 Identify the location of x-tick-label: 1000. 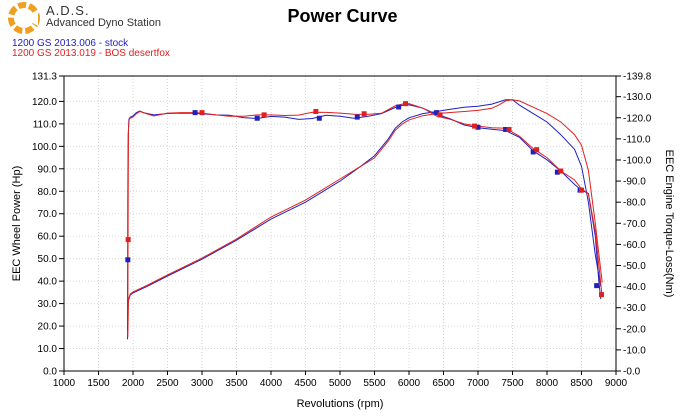
(64, 383).